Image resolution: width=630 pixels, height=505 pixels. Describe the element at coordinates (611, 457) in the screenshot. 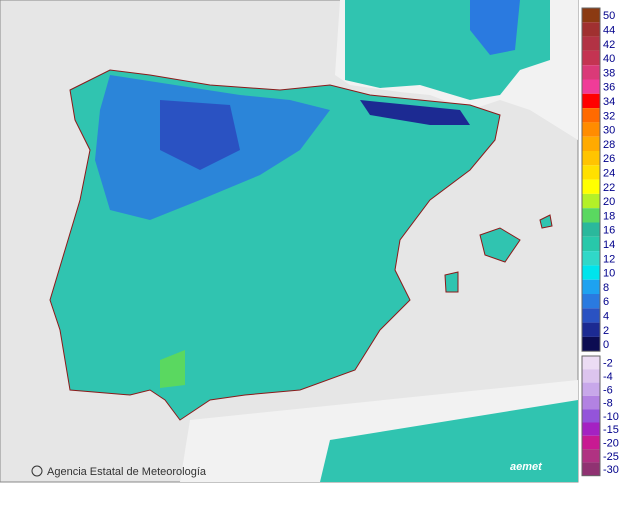

I see `legend-label: -25` at that location.